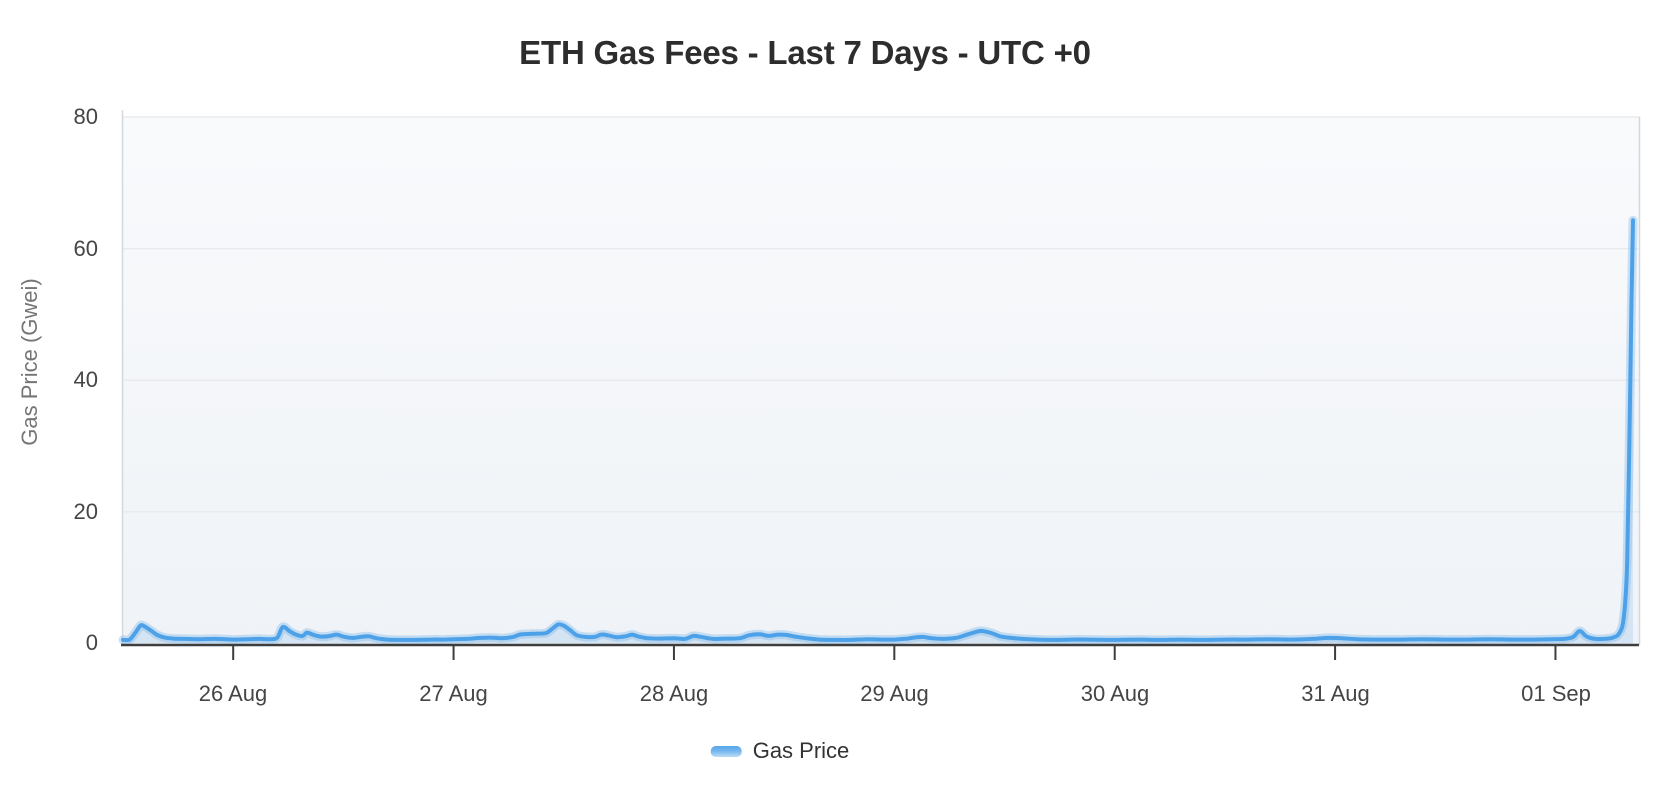 This screenshot has width=1664, height=798. Describe the element at coordinates (91, 642) in the screenshot. I see `y-tick-label: 0` at that location.